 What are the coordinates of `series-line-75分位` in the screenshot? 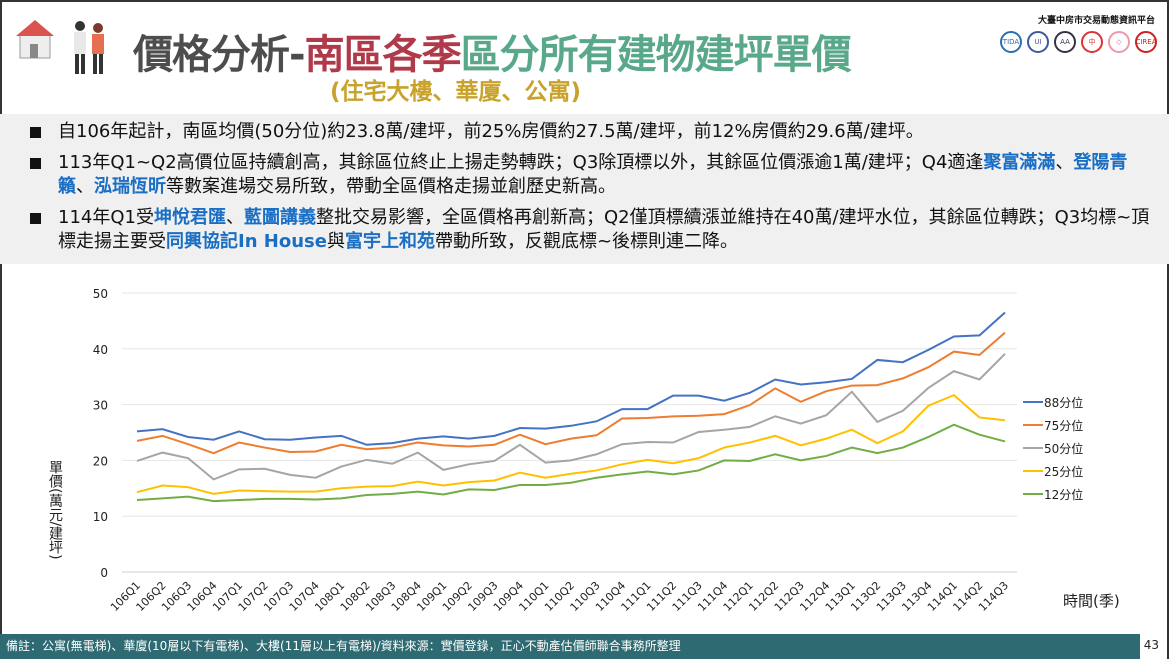 It's located at (571, 393).